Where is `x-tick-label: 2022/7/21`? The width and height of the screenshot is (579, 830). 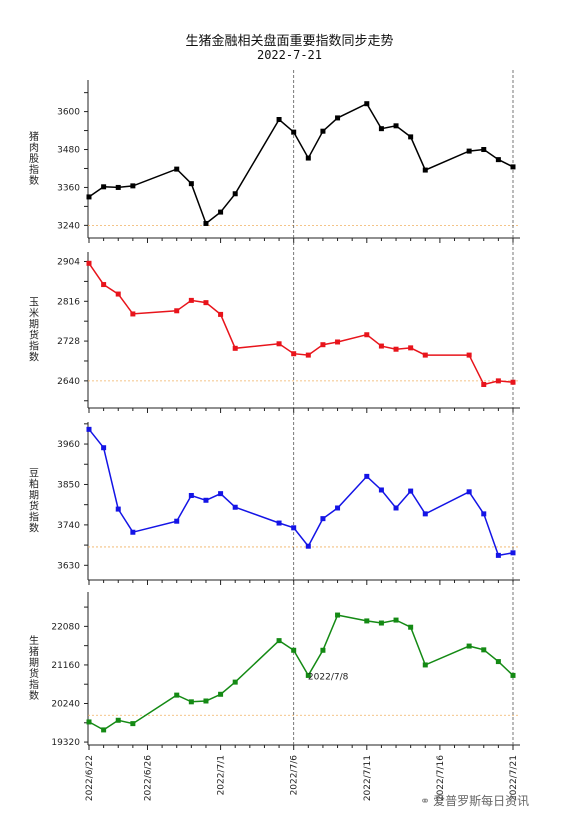 x-tick-label: 2022/7/21 is located at coordinates (514, 778).